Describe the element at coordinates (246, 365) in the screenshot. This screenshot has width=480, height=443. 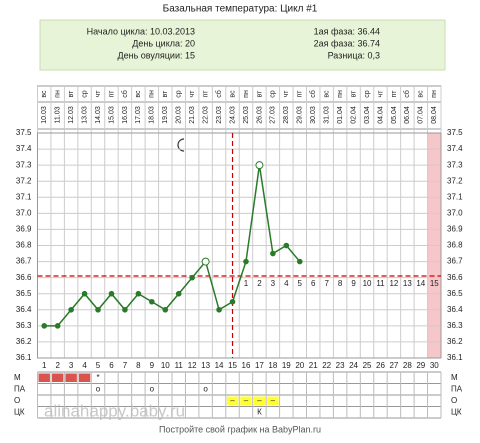
I see `x-tick-label: 16` at that location.